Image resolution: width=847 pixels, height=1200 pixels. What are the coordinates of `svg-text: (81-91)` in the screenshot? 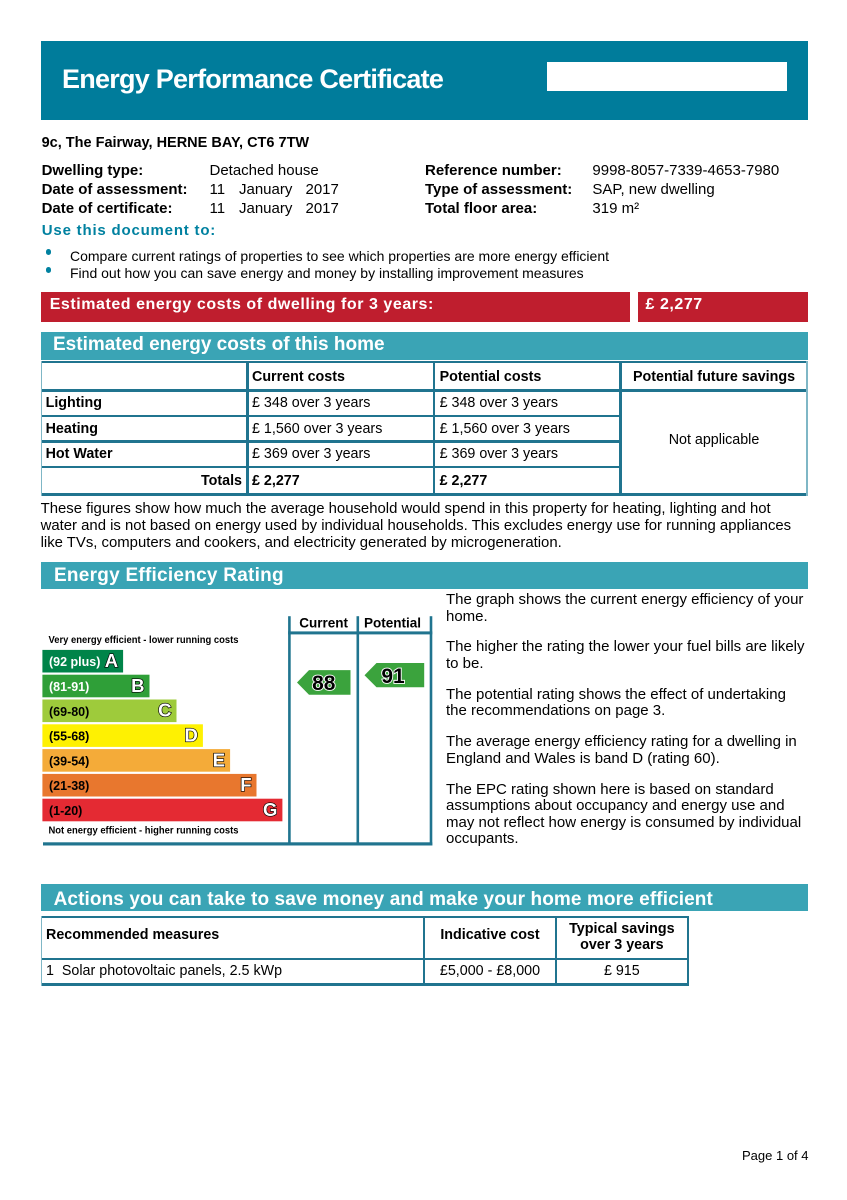 It's located at (69, 687).